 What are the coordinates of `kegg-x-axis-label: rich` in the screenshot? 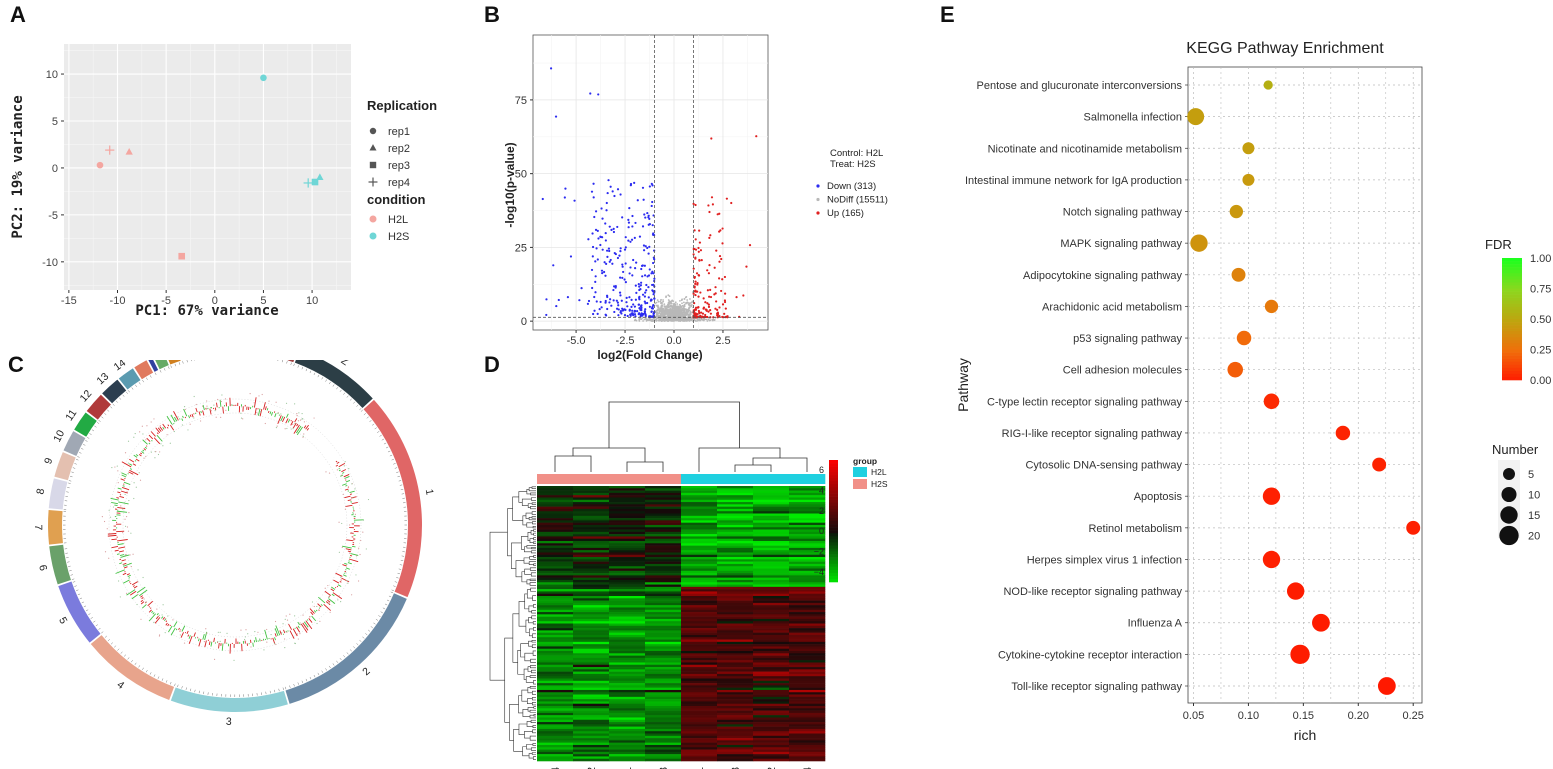 It's located at (1305, 735).